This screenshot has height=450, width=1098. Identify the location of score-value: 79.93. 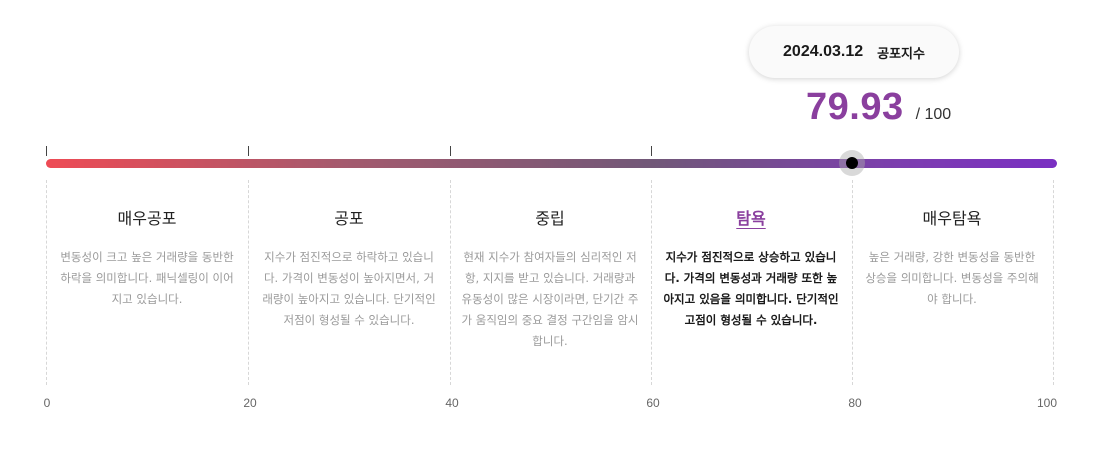
(855, 107).